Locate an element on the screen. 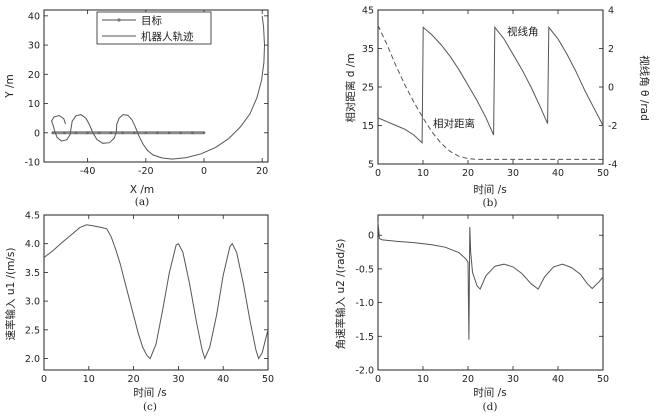  ylabel-right-b: 视线角 θ /rad is located at coordinates (644, 88).